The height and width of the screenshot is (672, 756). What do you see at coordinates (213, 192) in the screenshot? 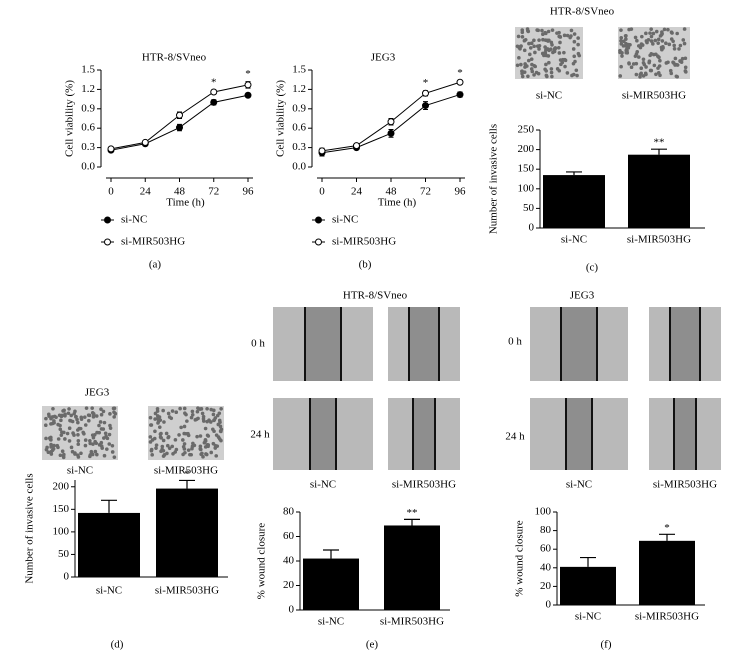
I see `x-tick-label: 72` at bounding box center [213, 192].